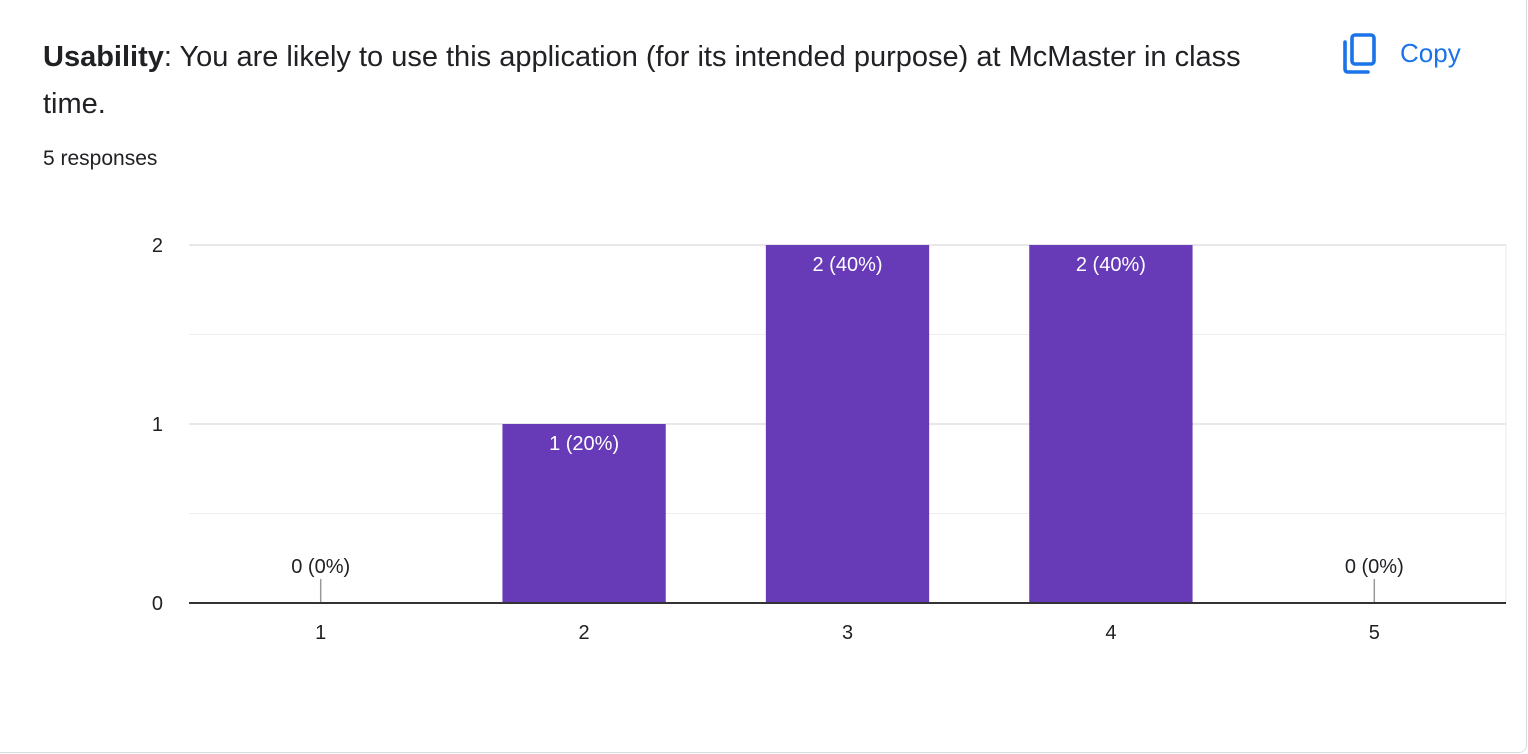  I want to click on question-topic: Usability, so click(103, 57).